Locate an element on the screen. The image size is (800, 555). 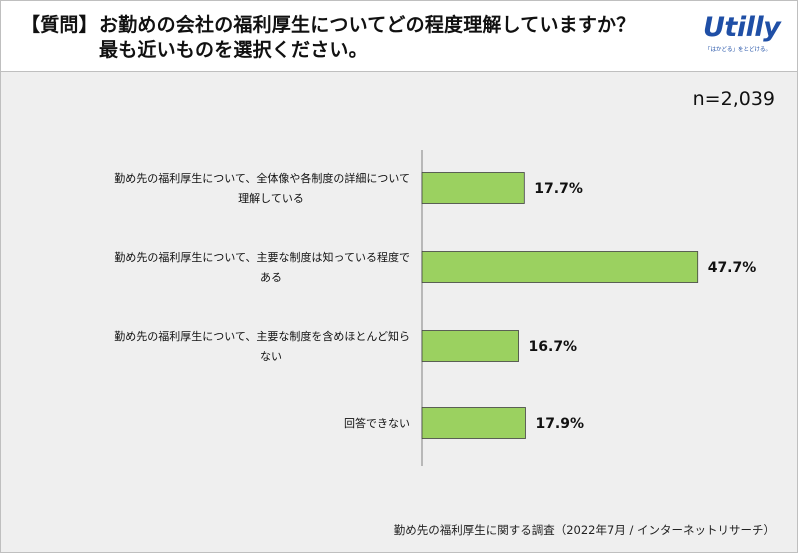
title-line-1: 【質問】お勤めの会社の福利厚生についてどの程度理解していますか？ is located at coordinates (351, 25).